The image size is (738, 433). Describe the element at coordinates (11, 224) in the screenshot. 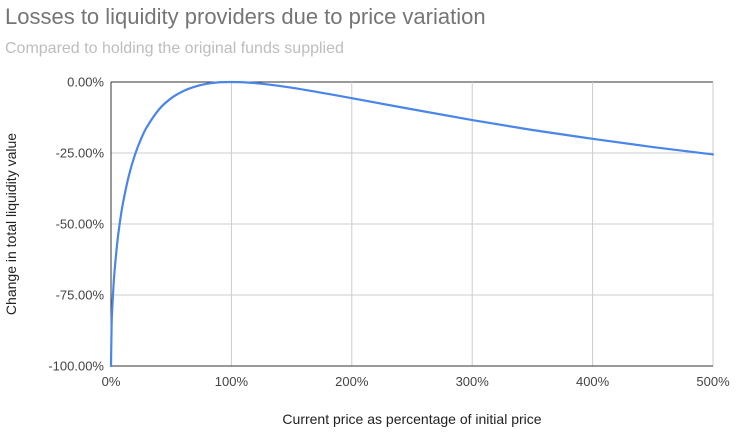

I see `y-axis-title: Change in total liquidity value` at that location.